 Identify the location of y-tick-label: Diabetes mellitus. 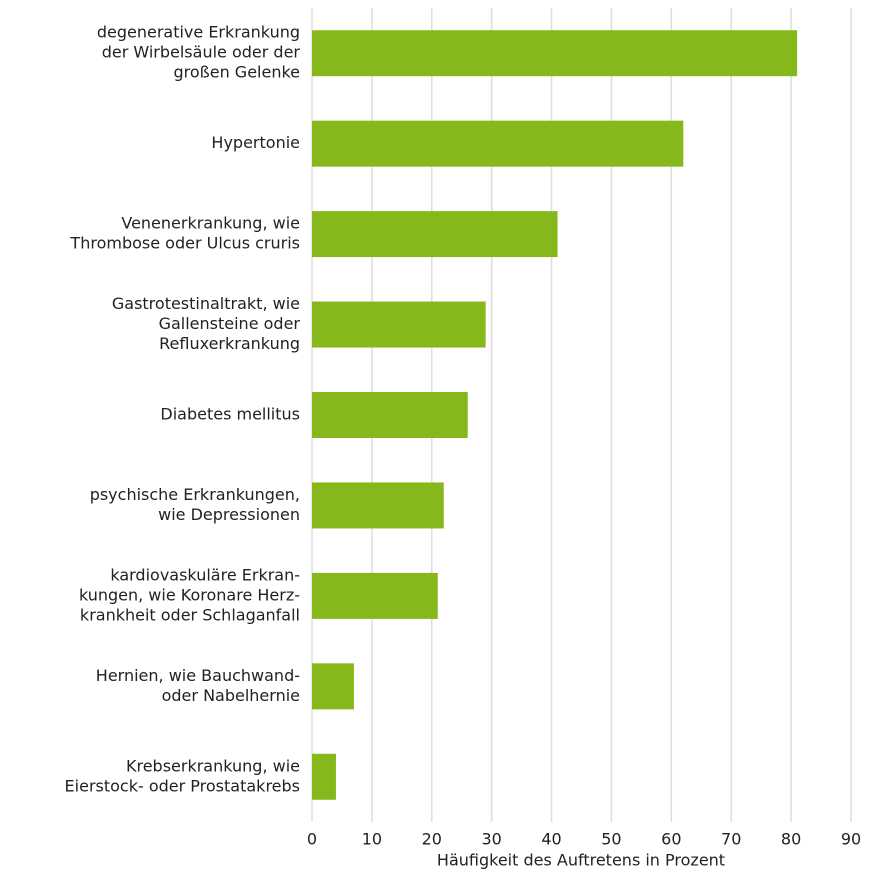
(230, 414).